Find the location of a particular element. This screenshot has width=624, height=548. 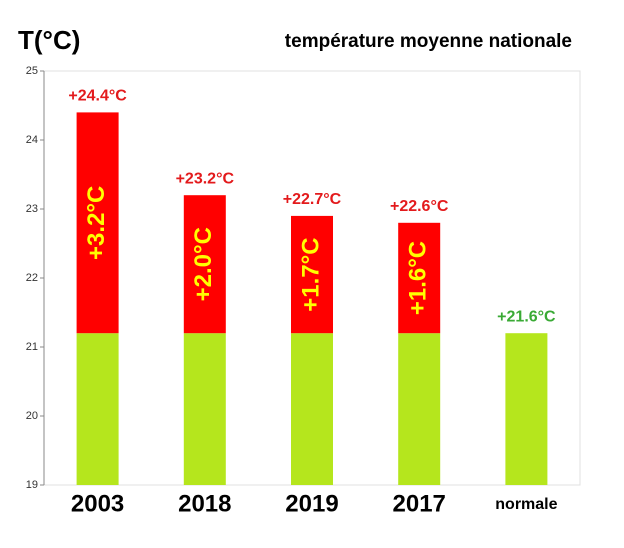

top-label: +24.4°C is located at coordinates (97, 96).